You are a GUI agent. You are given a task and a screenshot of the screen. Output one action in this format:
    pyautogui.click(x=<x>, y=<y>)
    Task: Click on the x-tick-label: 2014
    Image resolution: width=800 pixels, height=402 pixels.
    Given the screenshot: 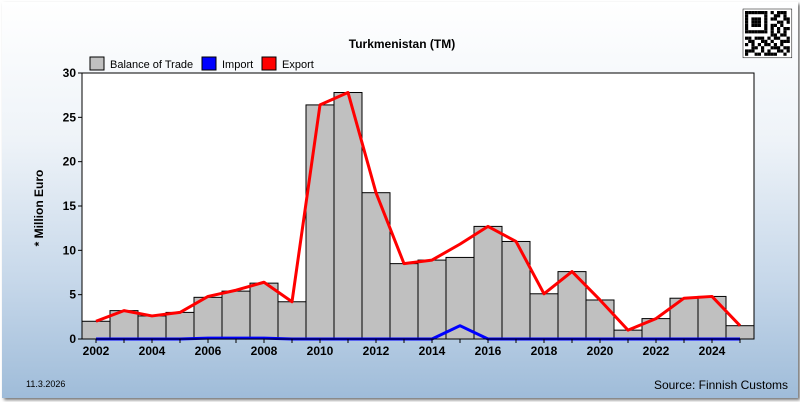 What is the action you would take?
    pyautogui.click(x=432, y=351)
    